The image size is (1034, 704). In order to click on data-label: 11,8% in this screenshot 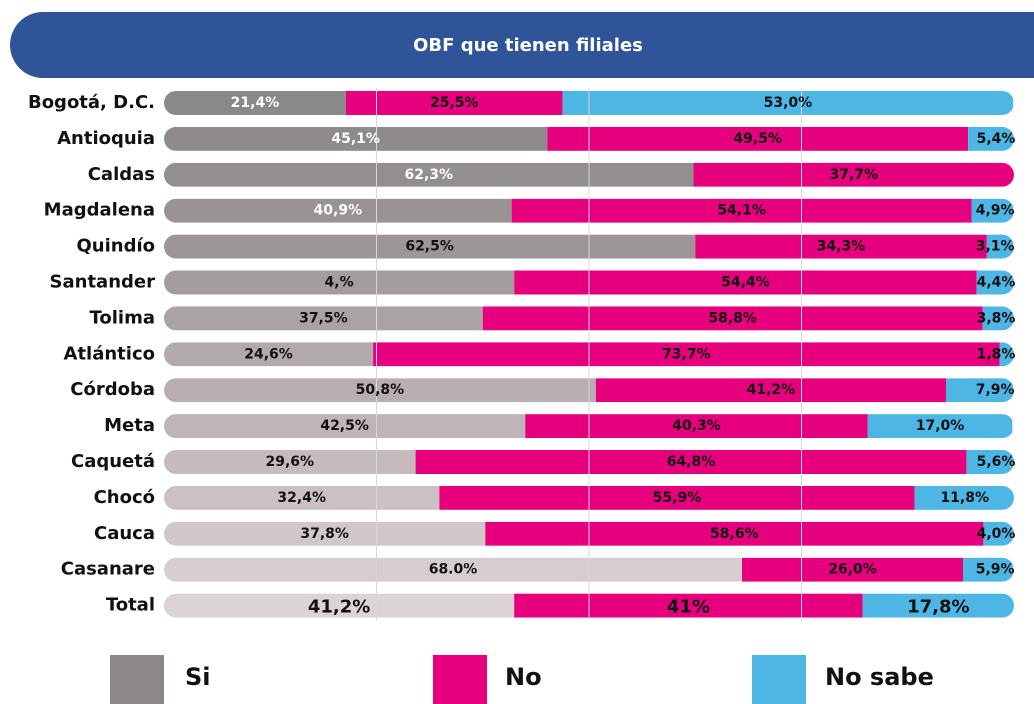, I will do `click(964, 498)`.